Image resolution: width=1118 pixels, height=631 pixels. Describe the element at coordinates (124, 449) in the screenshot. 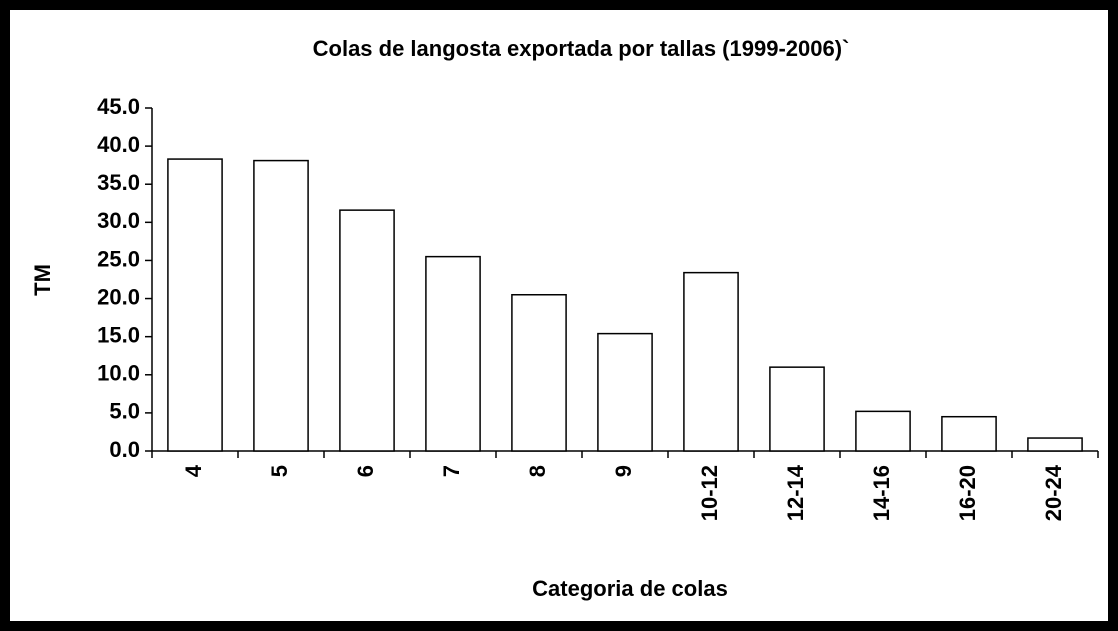

I see `y-tick-label: 0.0` at that location.